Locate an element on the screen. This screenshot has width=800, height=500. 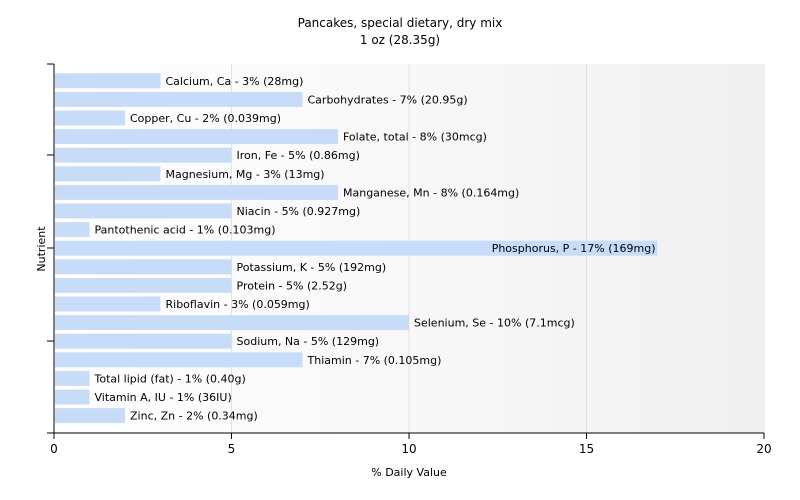
bar-label: Magnesium, Mg - 3% (13mg) is located at coordinates (245, 174).